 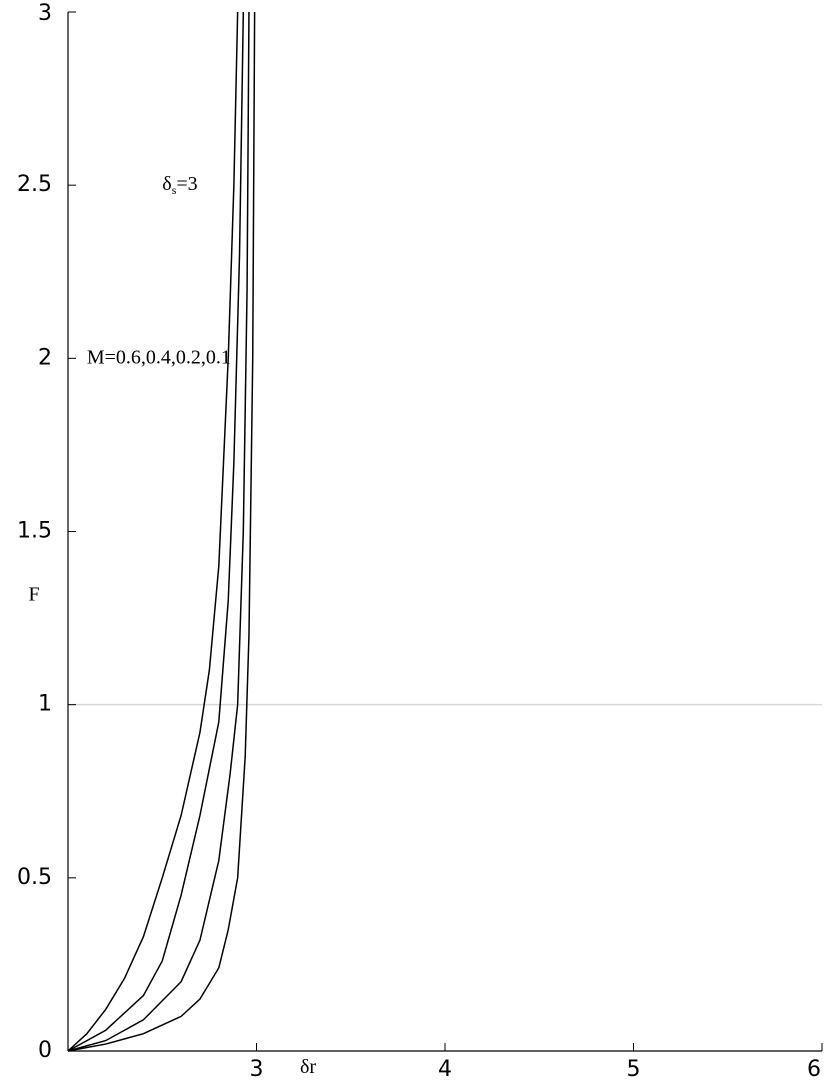 What do you see at coordinates (34, 531) in the screenshot?
I see `y-tick-label: 1.5` at bounding box center [34, 531].